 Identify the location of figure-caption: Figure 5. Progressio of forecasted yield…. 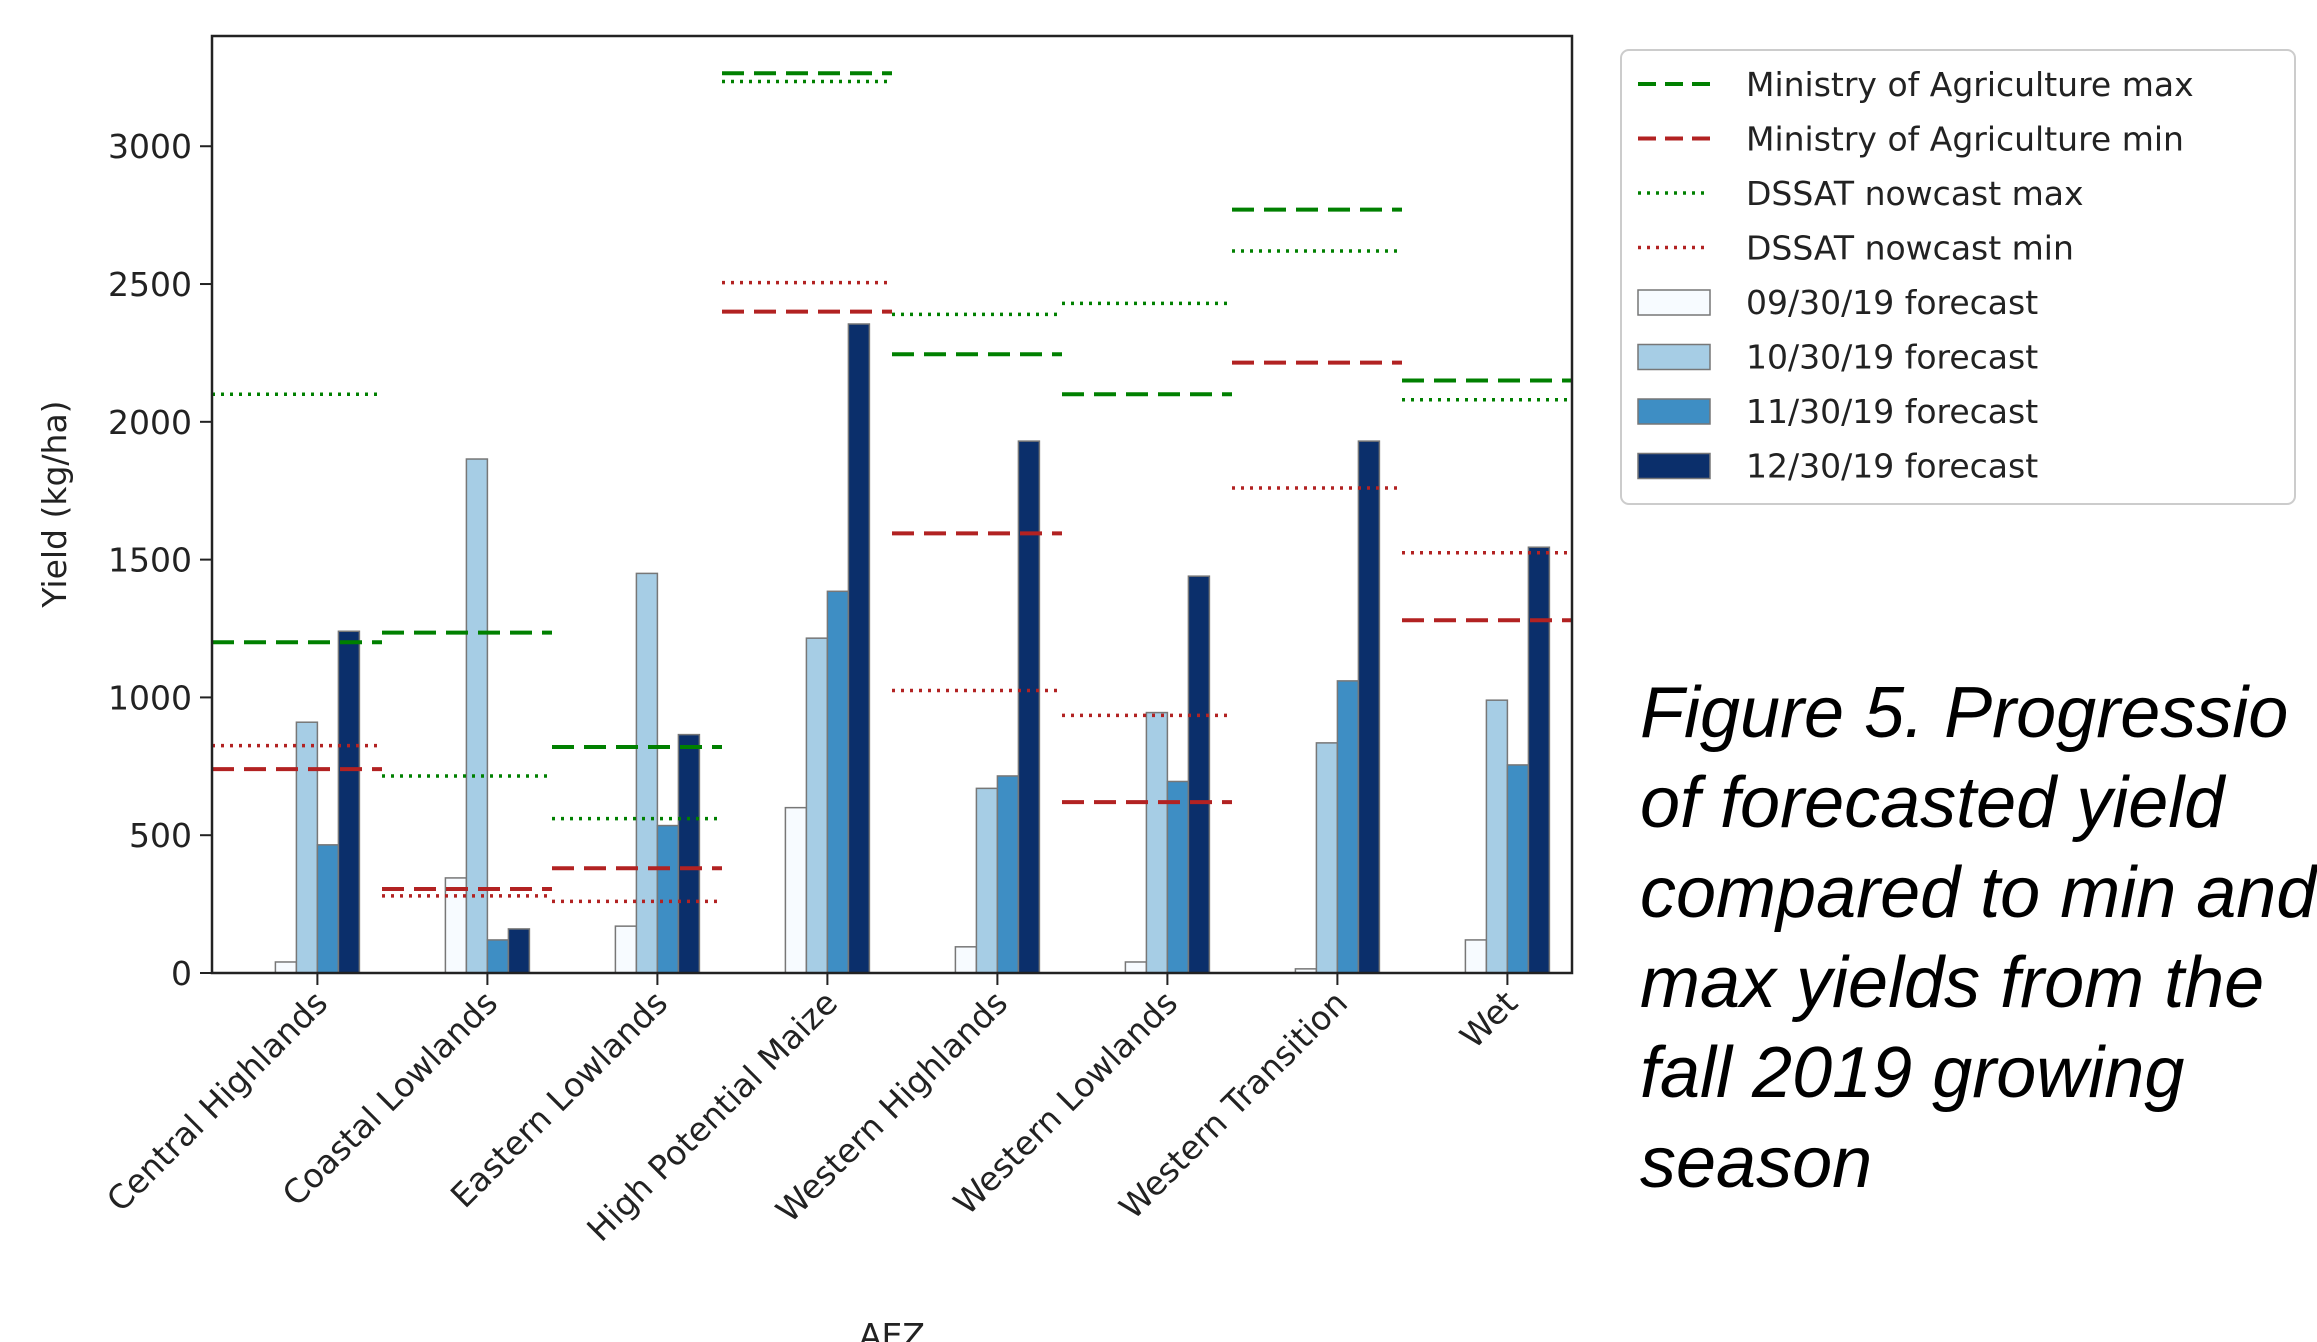
(1978, 938).